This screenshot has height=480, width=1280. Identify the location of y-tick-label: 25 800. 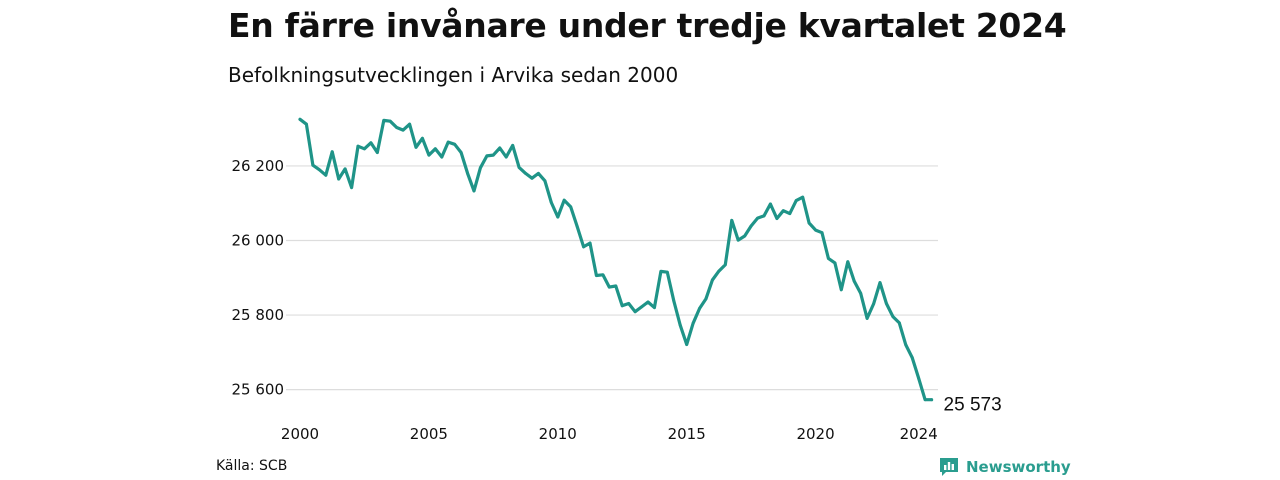
(258, 315).